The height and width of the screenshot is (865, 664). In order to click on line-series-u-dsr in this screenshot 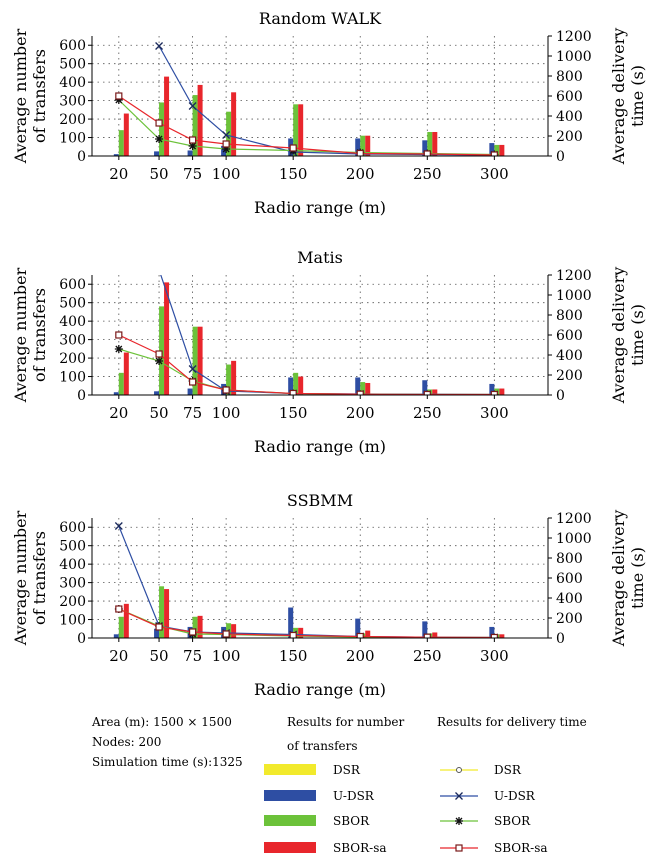, I will do `click(327, 335)`.